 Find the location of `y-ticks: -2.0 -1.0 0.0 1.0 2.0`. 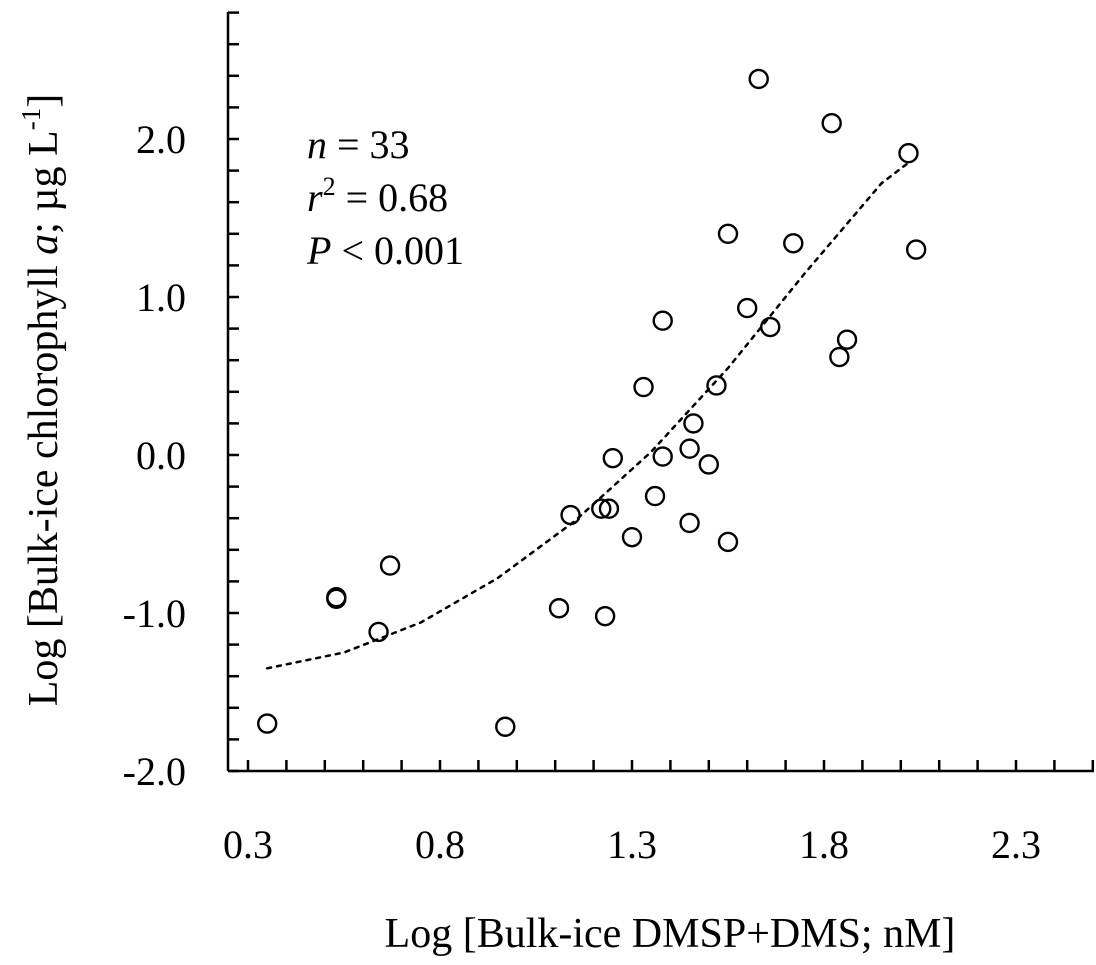

y-ticks: -2.0 -1.0 0.0 1.0 2.0 is located at coordinates (181, 402).